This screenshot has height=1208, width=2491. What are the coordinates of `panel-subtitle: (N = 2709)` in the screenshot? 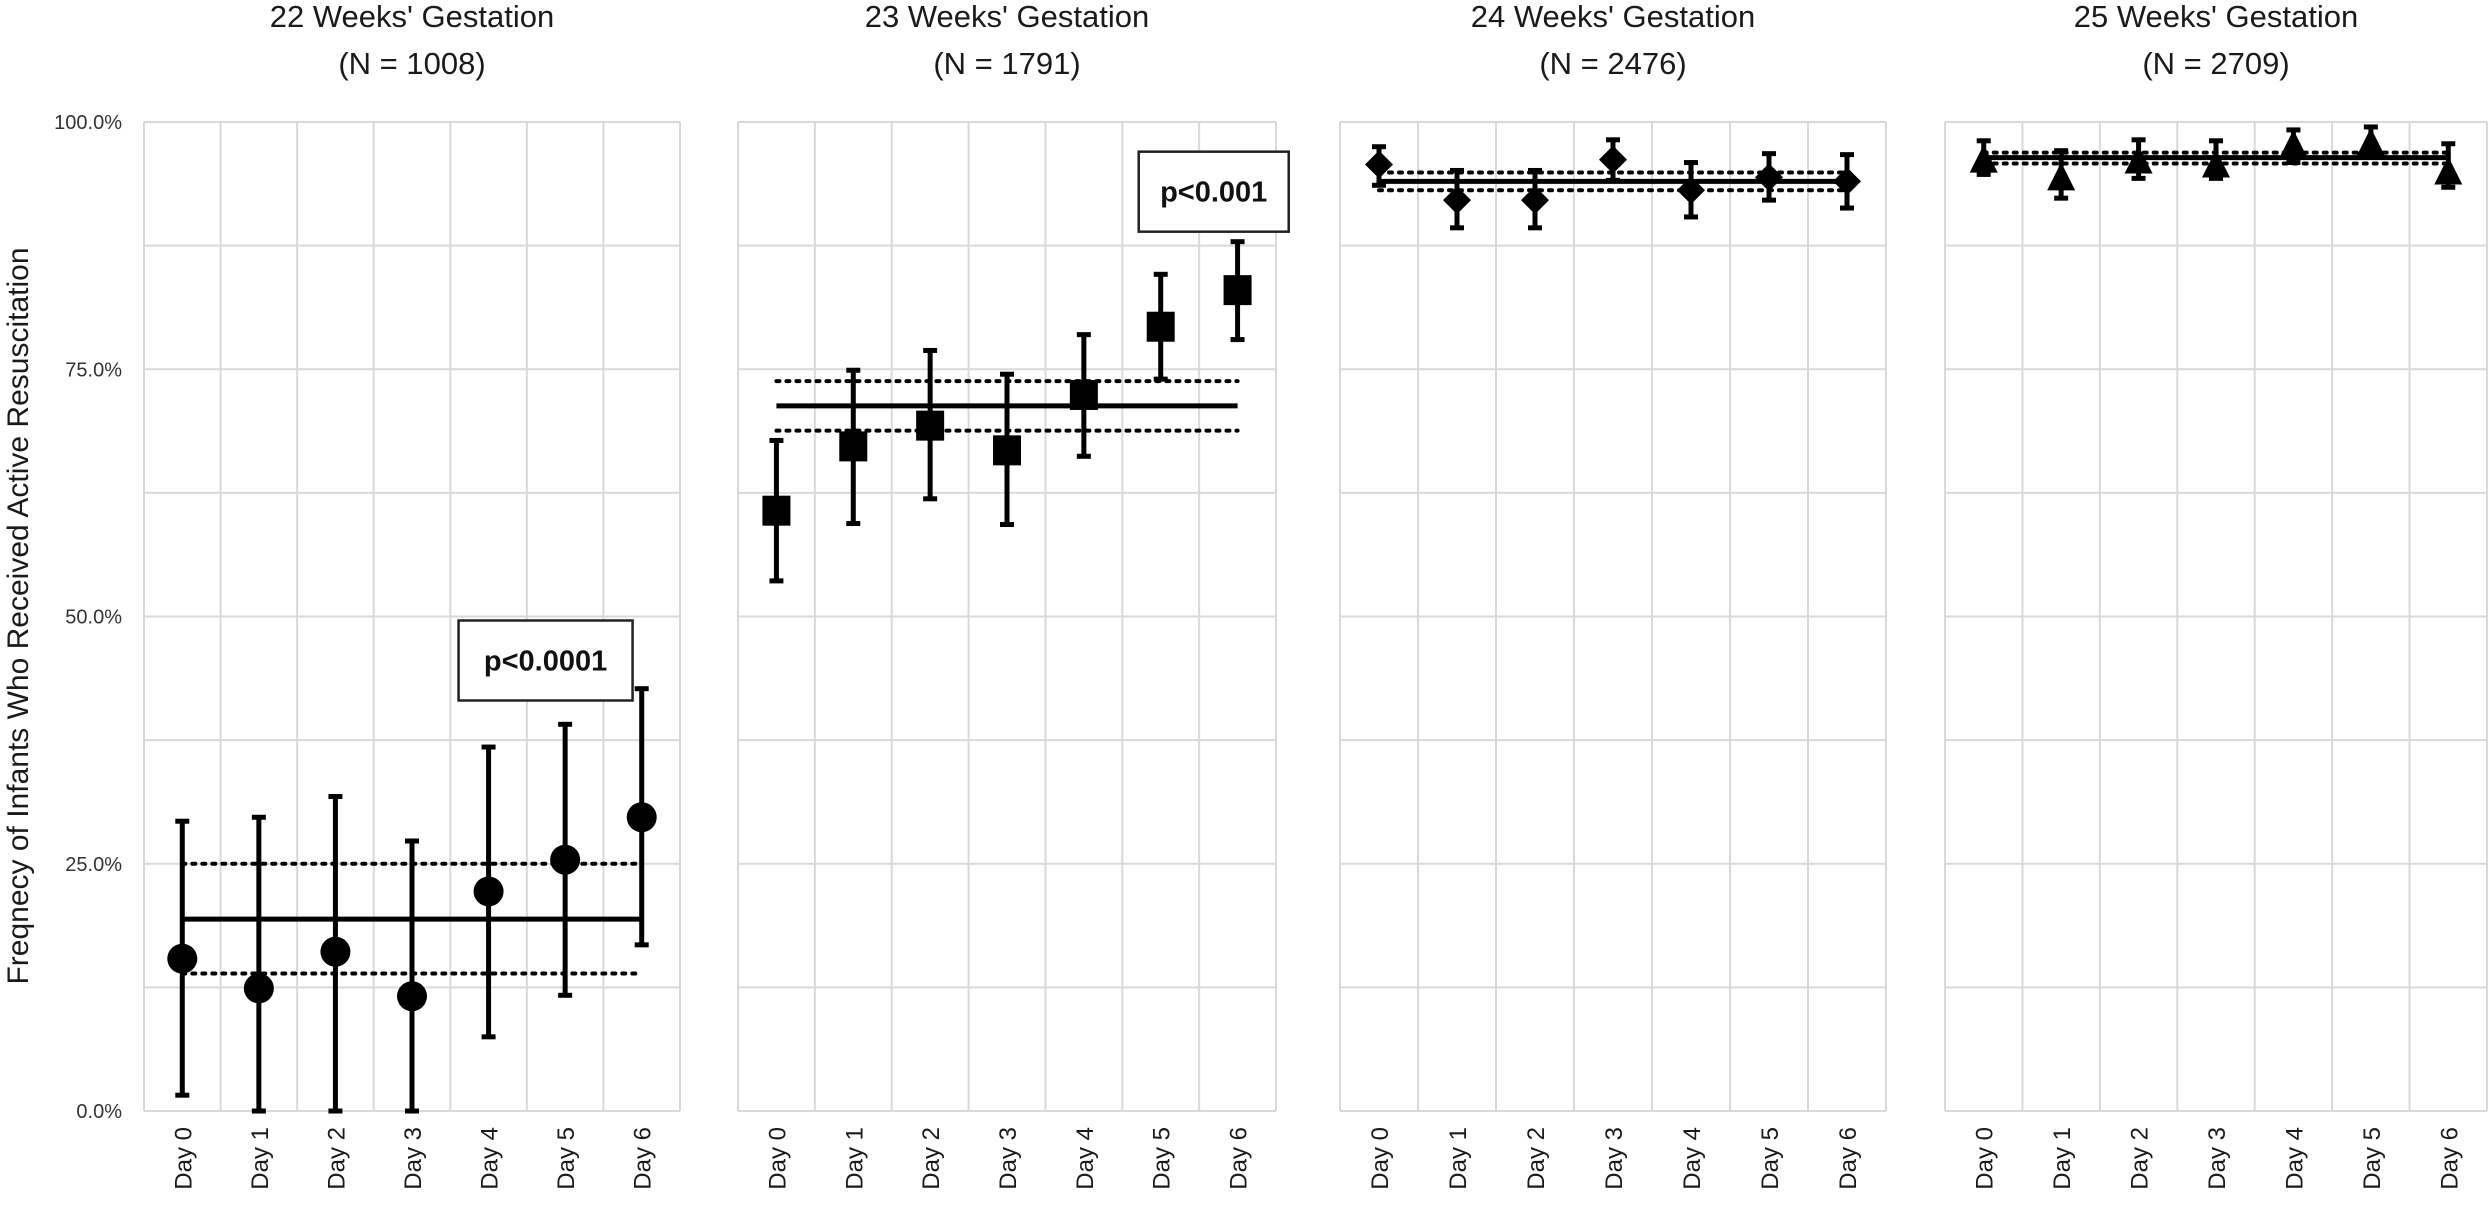 It's located at (2215, 63).